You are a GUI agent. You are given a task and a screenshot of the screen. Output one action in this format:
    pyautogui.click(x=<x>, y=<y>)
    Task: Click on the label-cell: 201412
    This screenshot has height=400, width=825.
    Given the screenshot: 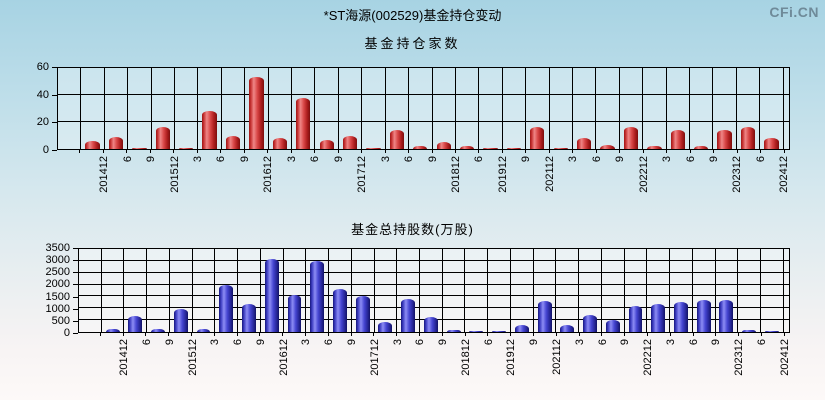 What is the action you would take?
    pyautogui.click(x=95, y=178)
    